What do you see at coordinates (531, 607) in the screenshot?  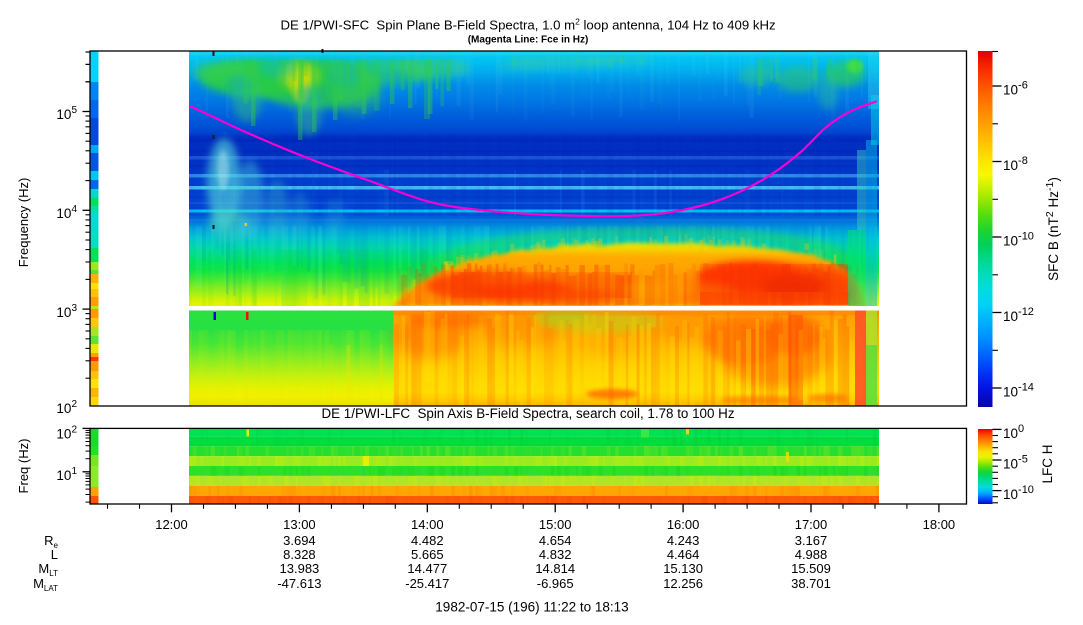 I see `svg-text:1982-07-15 (196) 11:22 to 18:1: 1982-07-15 (196) 11:22 to 18:13` at bounding box center [531, 607].